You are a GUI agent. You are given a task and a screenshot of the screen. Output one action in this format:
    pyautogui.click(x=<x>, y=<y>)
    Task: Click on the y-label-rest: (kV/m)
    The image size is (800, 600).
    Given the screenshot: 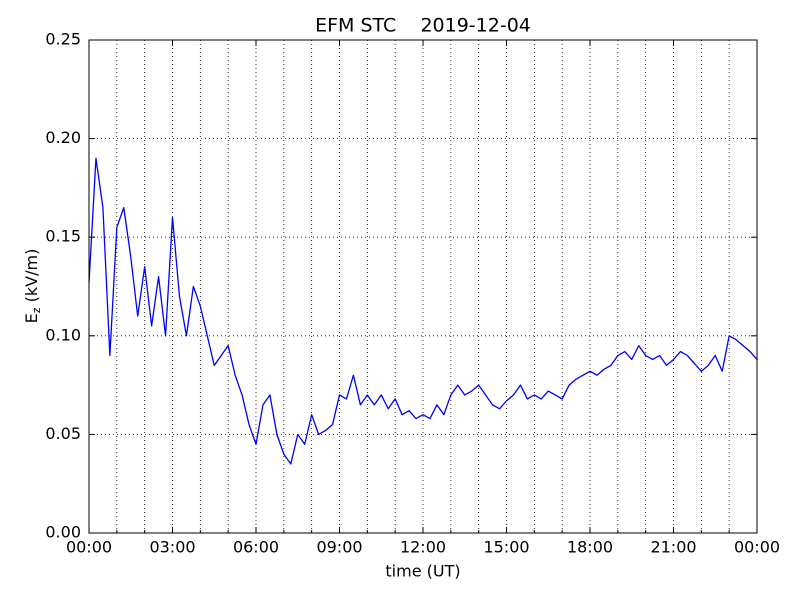 What is the action you would take?
    pyautogui.click(x=31, y=278)
    